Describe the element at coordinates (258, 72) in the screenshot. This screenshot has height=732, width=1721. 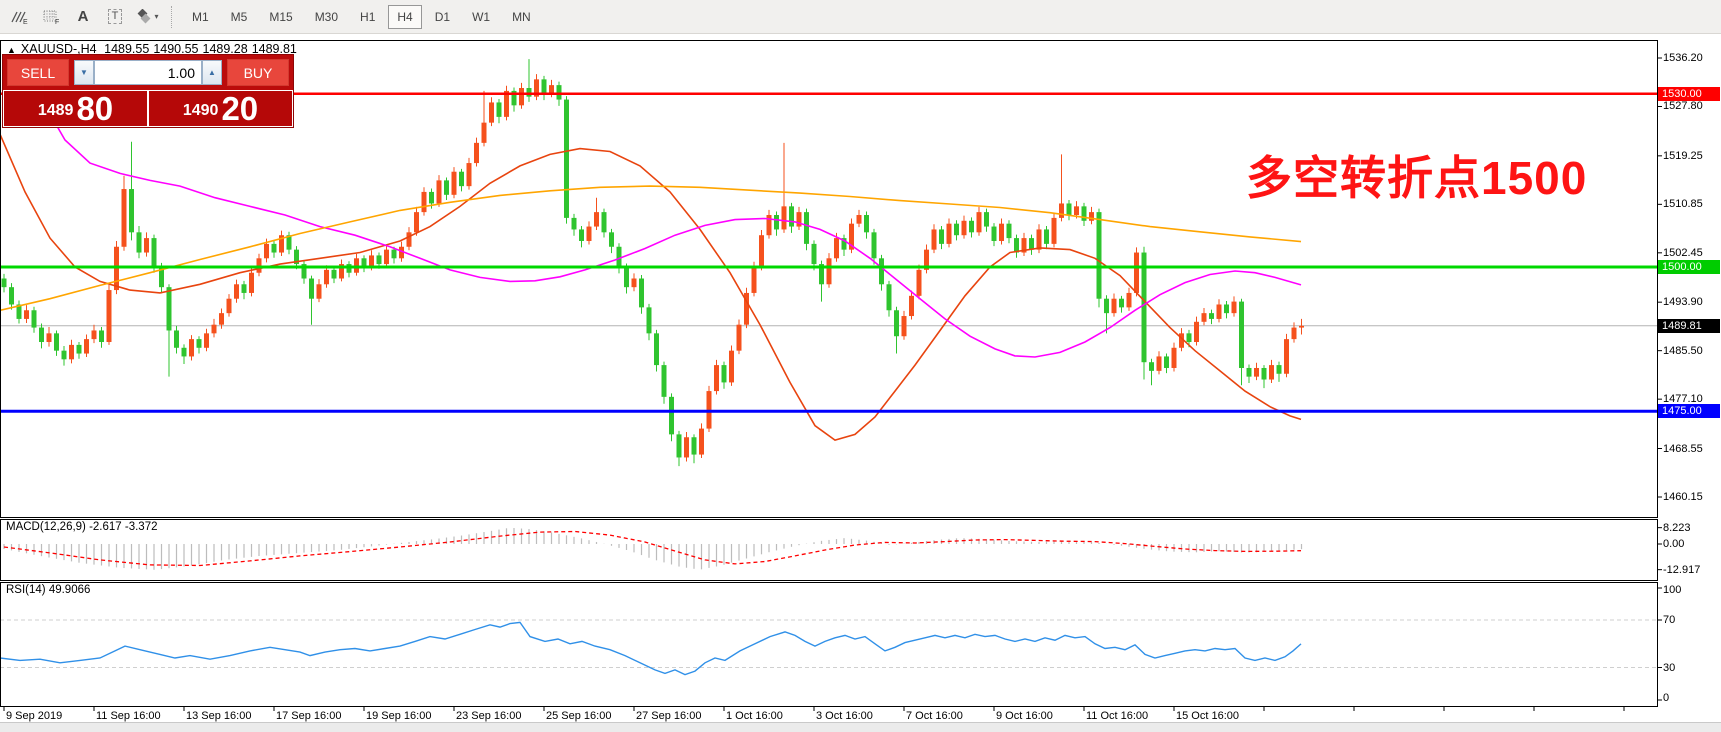
I see `buy-button: BUY` at that location.